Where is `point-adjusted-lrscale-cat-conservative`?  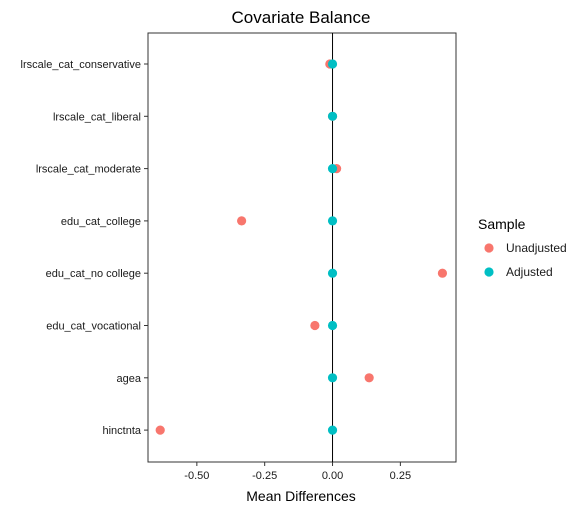
point-adjusted-lrscale-cat-conservative is located at coordinates (332, 64).